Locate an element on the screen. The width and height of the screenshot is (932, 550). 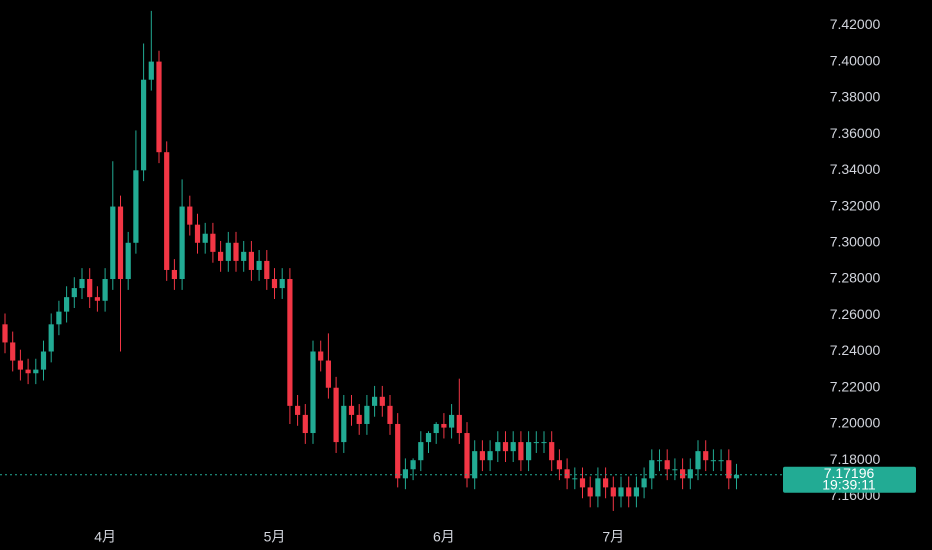
y-tick-label: 7.36000 is located at coordinates (855, 133).